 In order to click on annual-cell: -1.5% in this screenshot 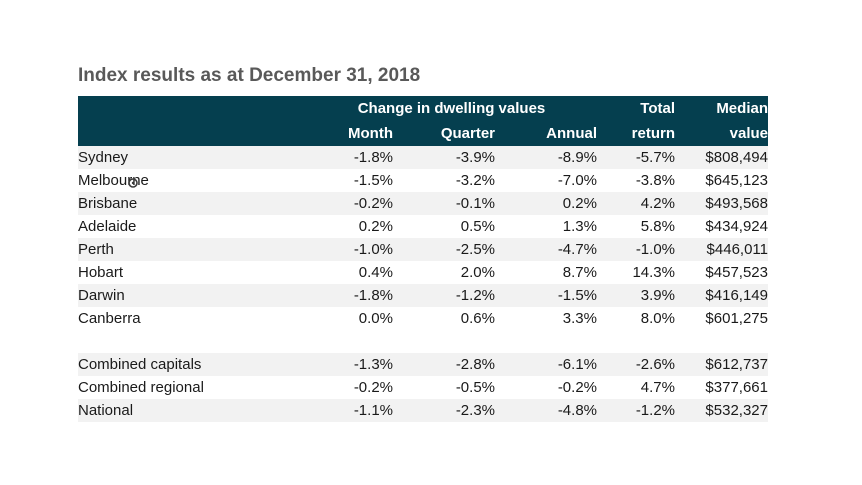, I will do `click(546, 295)`.